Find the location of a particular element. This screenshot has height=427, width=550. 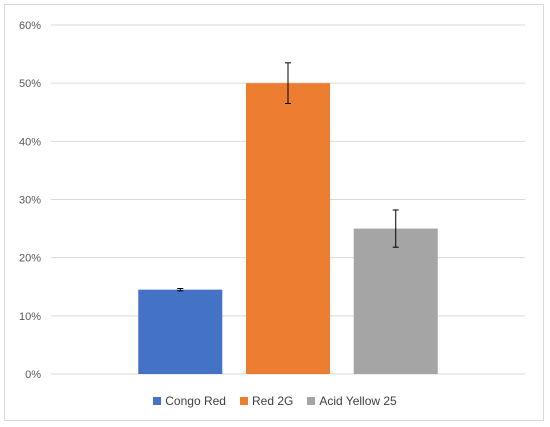

legend-item: Red 2G is located at coordinates (266, 401).